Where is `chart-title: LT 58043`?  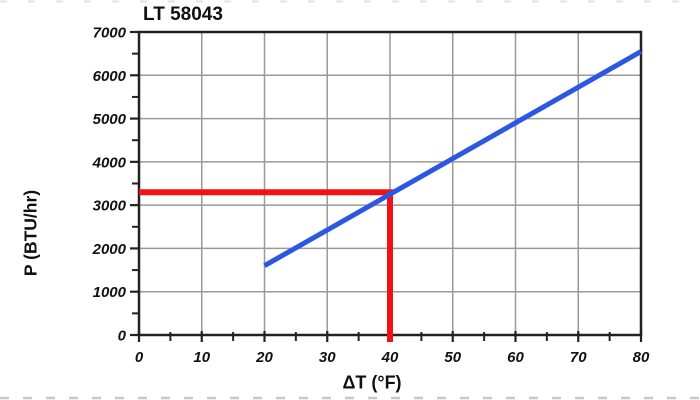
chart-title: LT 58043 is located at coordinates (183, 14).